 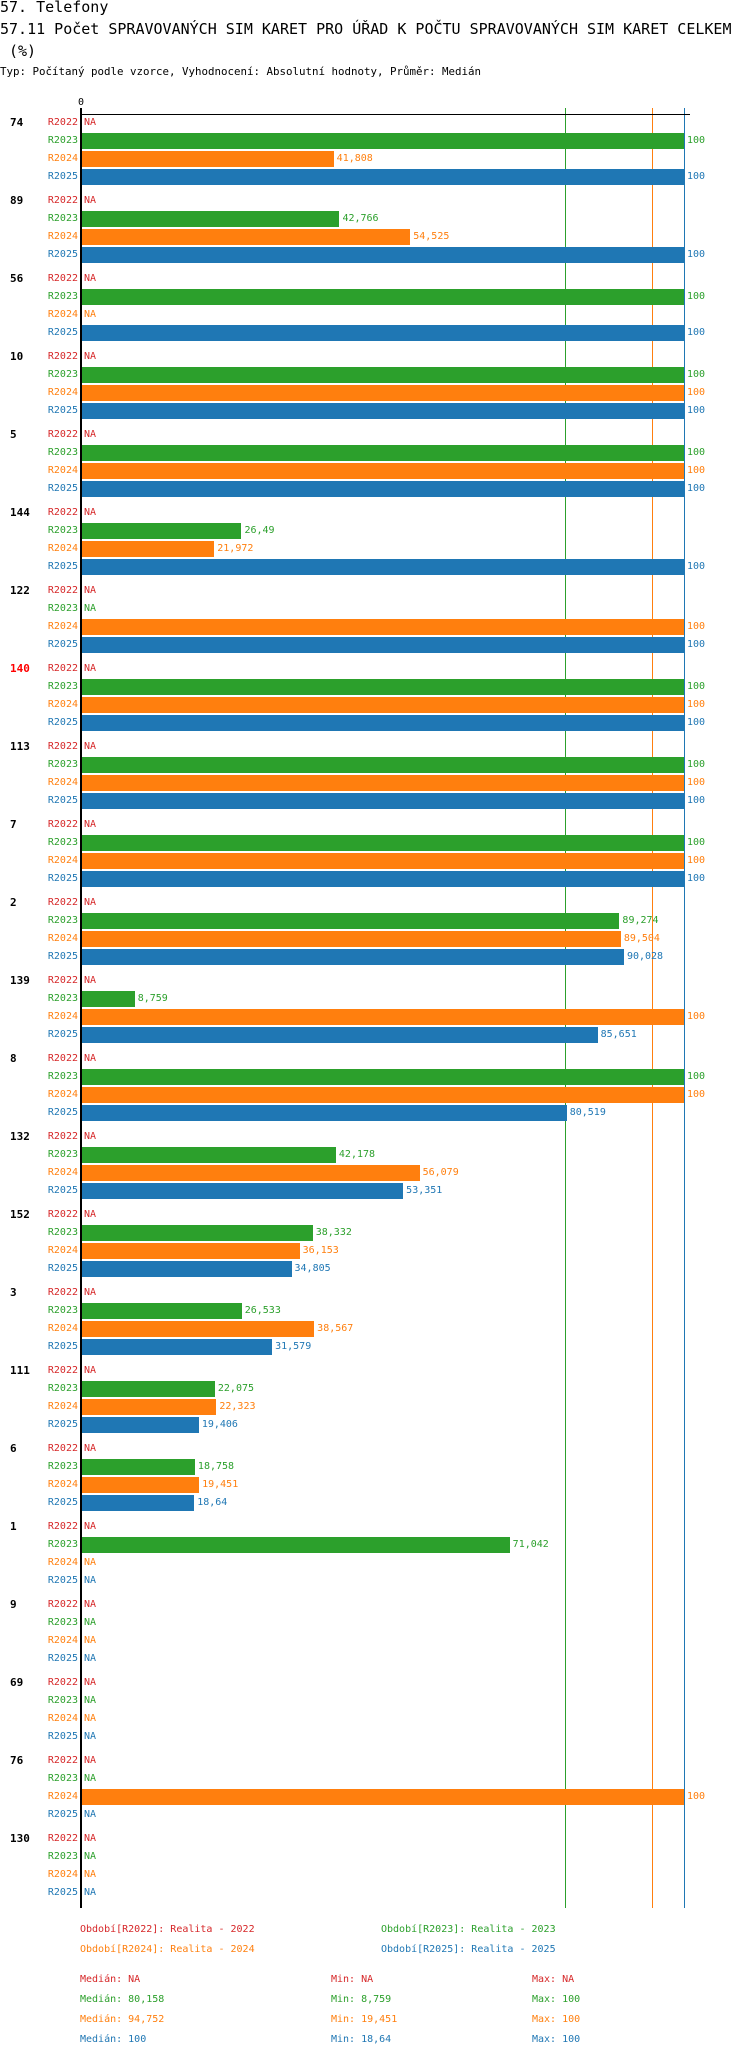 I want to click on data-label: 34,805, so click(x=312, y=1268).